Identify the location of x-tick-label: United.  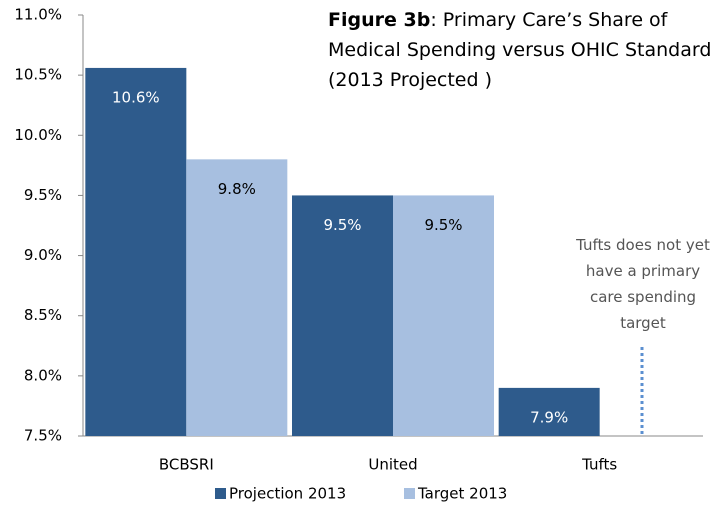
(392, 465).